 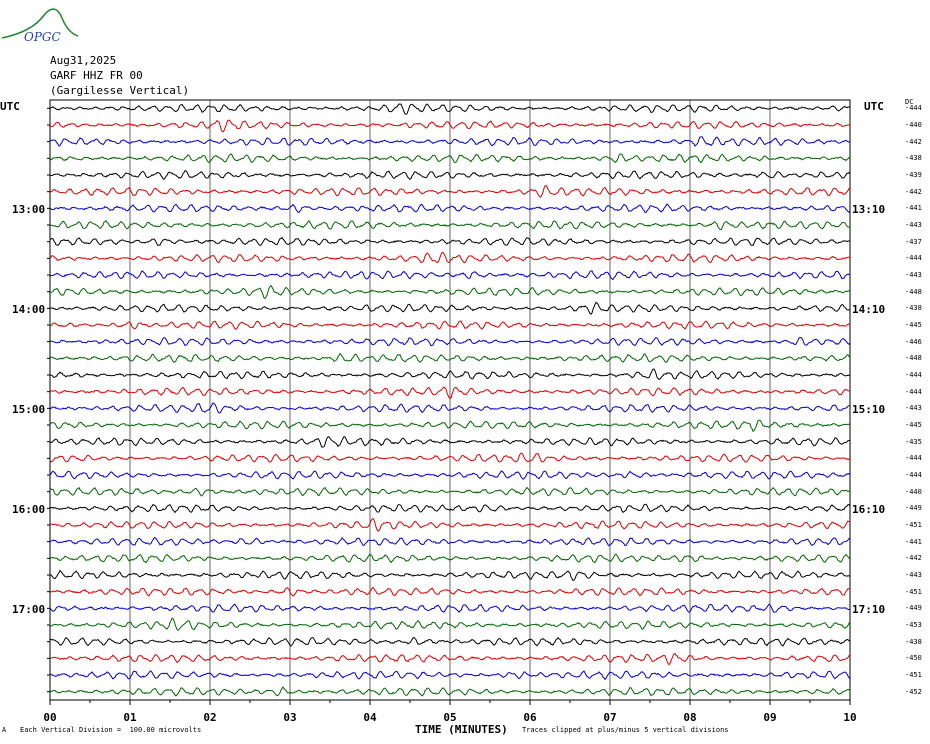 What do you see at coordinates (869, 509) in the screenshot?
I see `right-hour-label: 16:10` at bounding box center [869, 509].